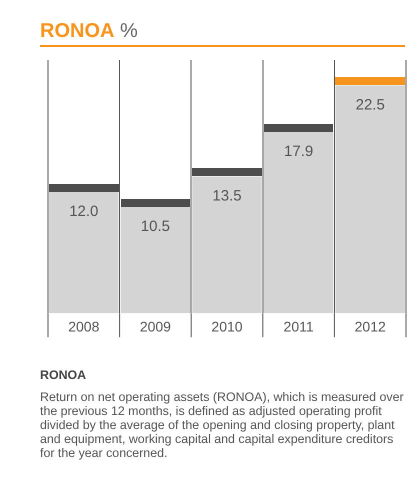 The image size is (415, 493). Describe the element at coordinates (64, 375) in the screenshot. I see `text: RONOA` at that location.